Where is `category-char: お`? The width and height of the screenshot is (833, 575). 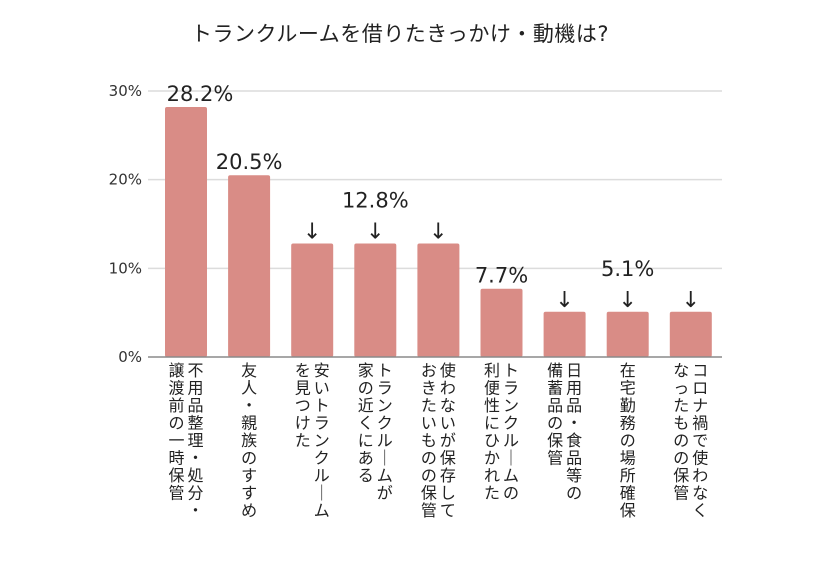
category-char: お is located at coordinates (429, 370).